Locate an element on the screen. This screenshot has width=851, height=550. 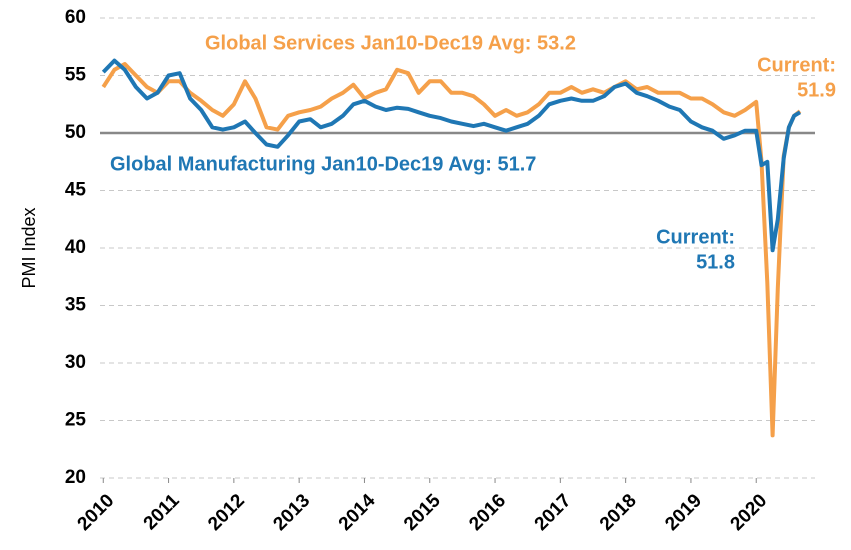
x-tick-label: 2018 is located at coordinates (618, 512).